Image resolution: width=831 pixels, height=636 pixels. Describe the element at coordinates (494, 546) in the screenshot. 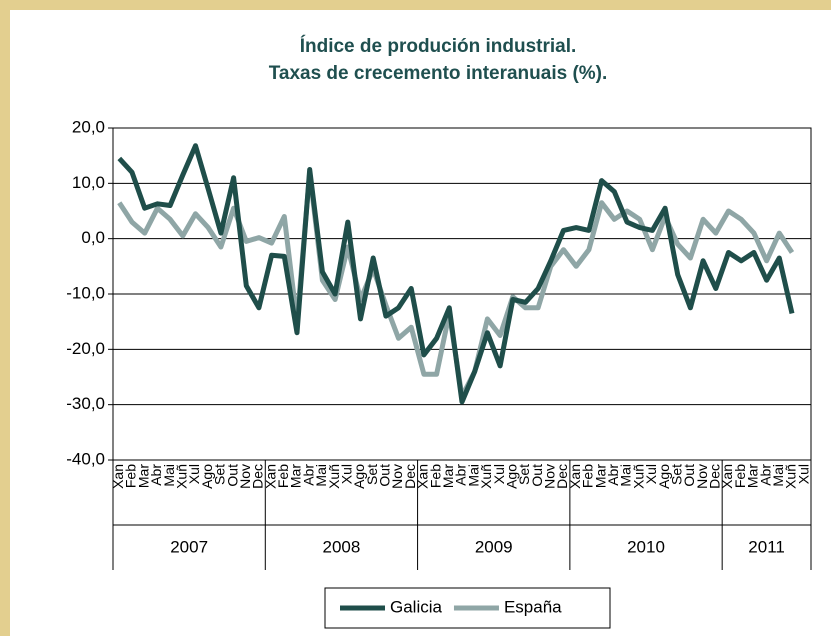

I see `year-label: 2009` at that location.